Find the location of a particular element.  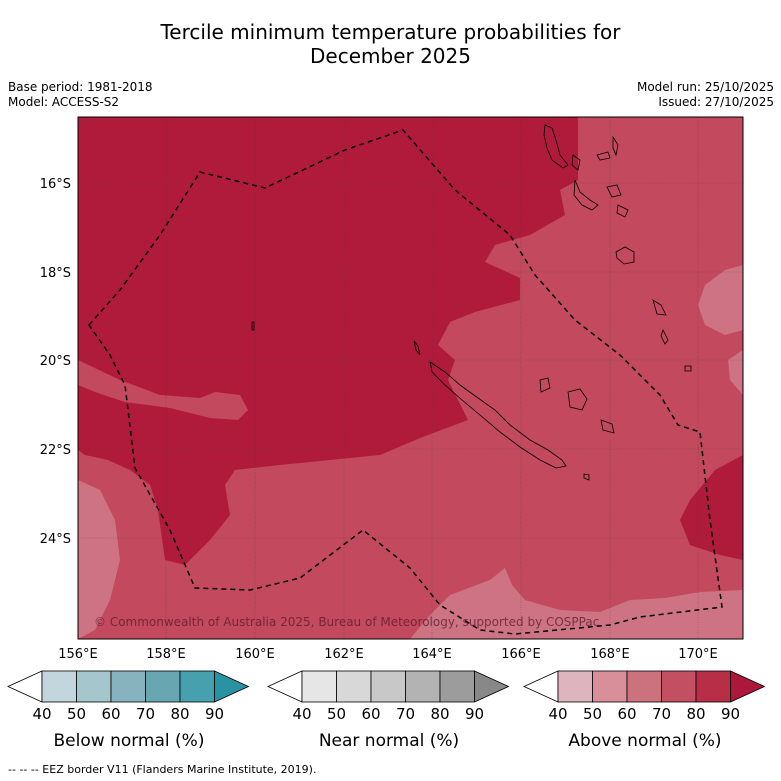

issued-date: Issued: 27/10/2025 is located at coordinates (716, 102).